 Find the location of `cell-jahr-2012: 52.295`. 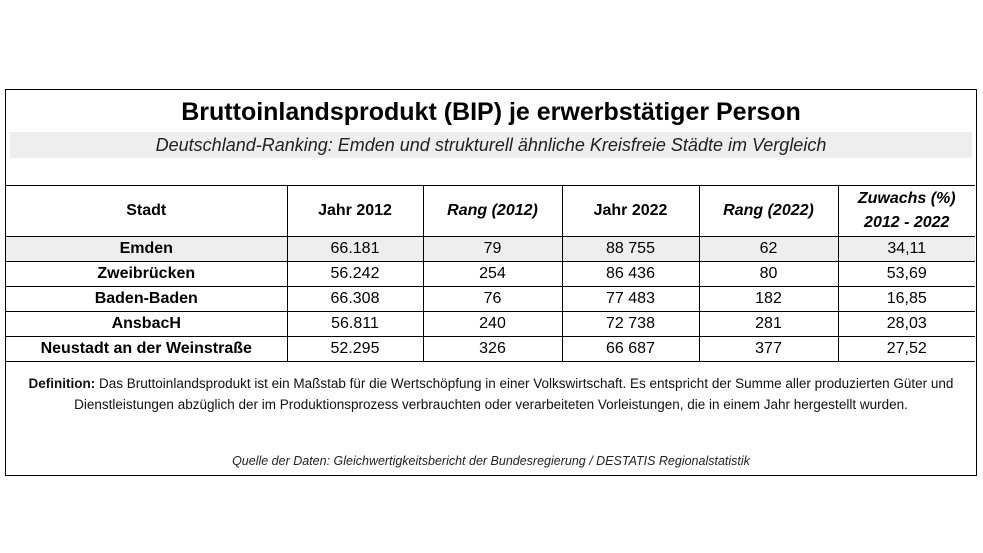

cell-jahr-2012: 52.295 is located at coordinates (355, 349).